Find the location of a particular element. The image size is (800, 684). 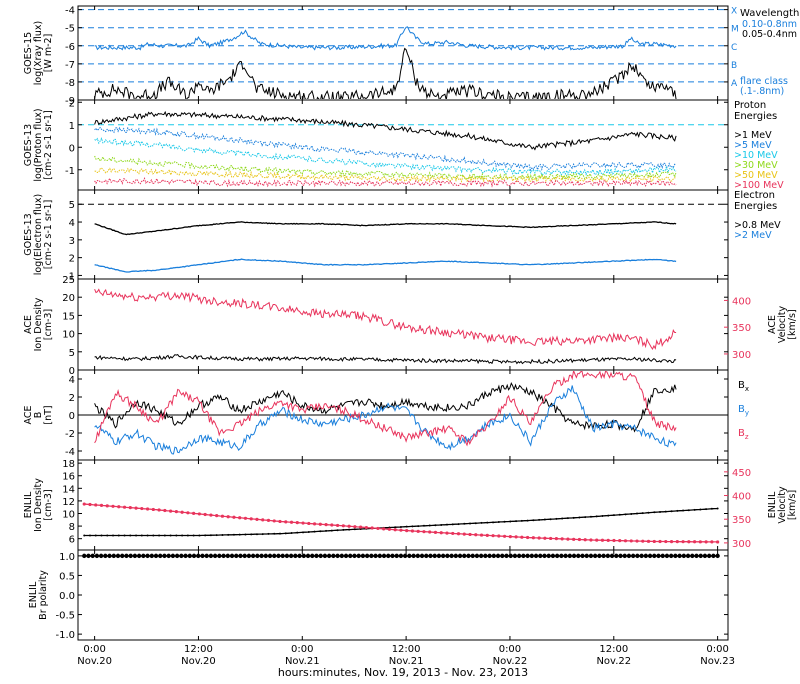

y2-axis-label-line: Velocity is located at coordinates (782, 505).